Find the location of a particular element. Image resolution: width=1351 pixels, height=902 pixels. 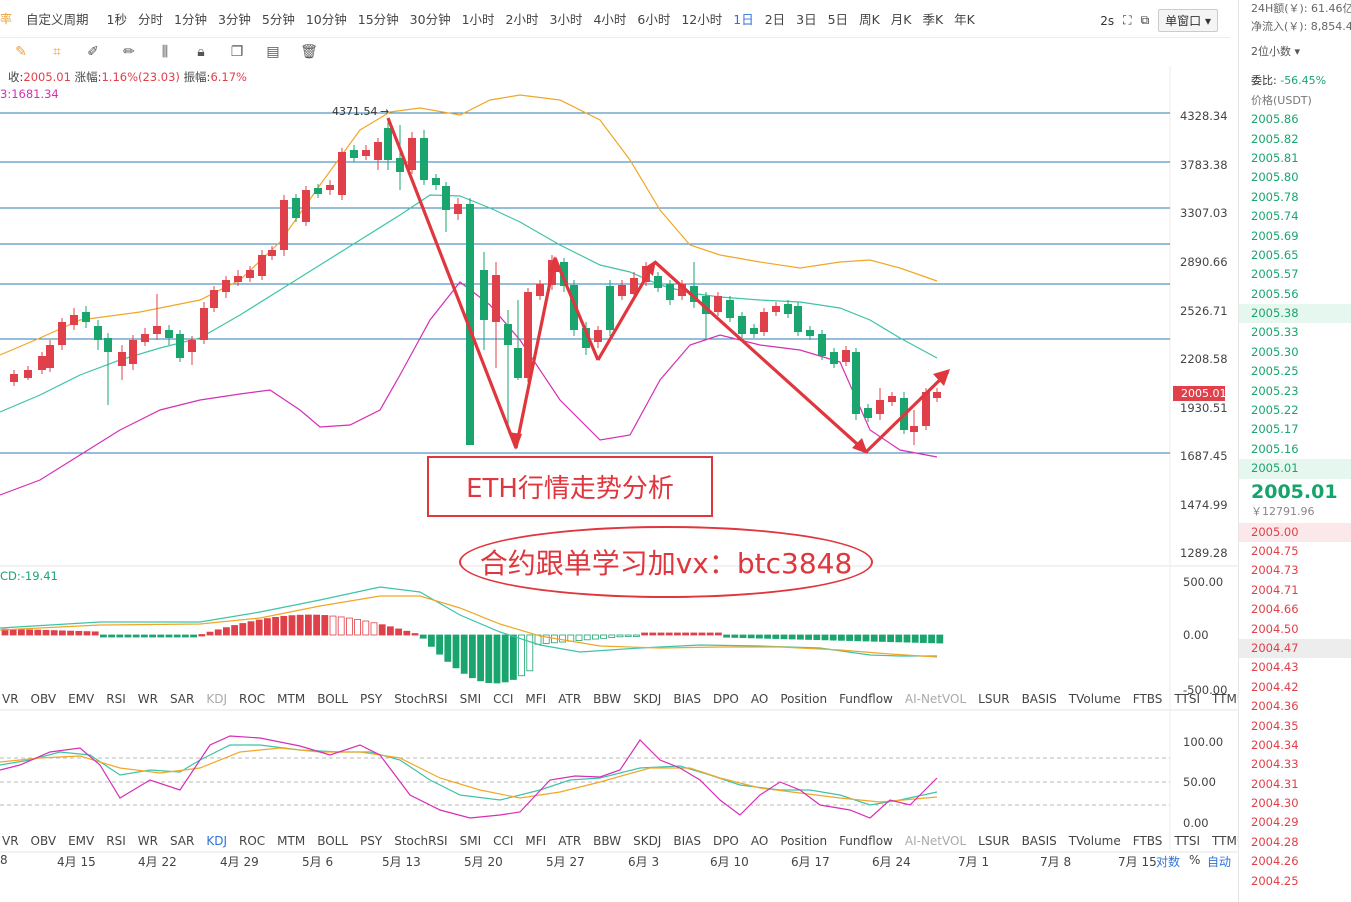

bid-row: 2004.43 is located at coordinates (1275, 667).